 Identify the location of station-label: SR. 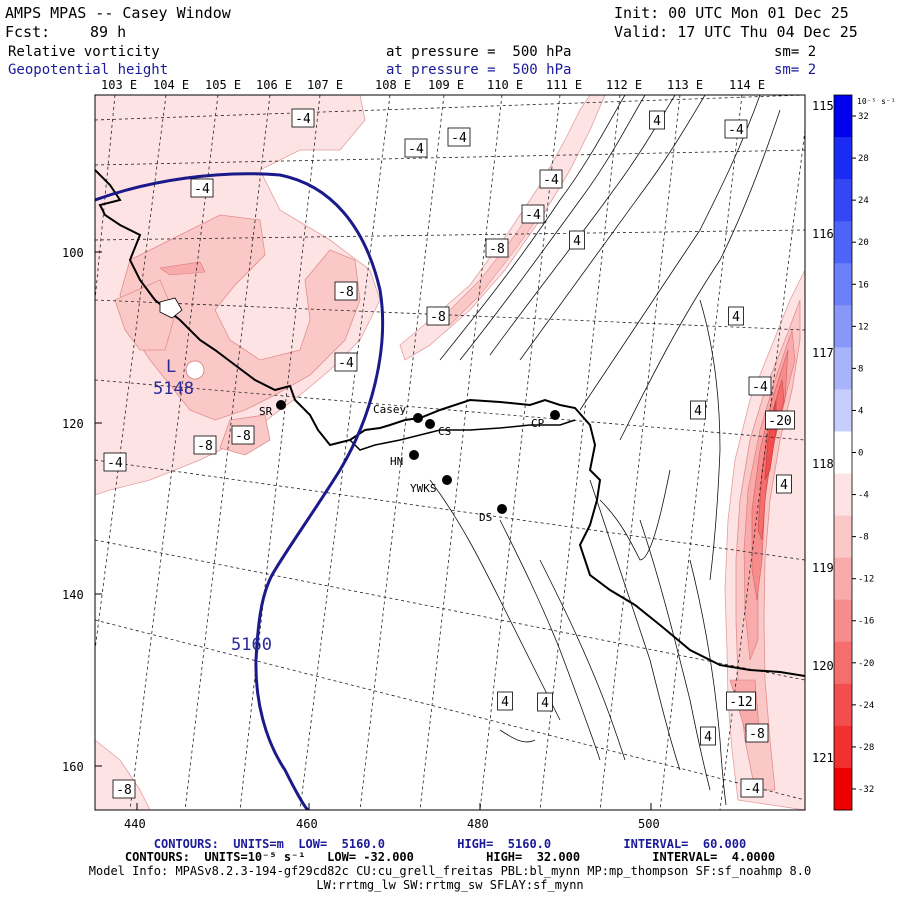
(266, 411).